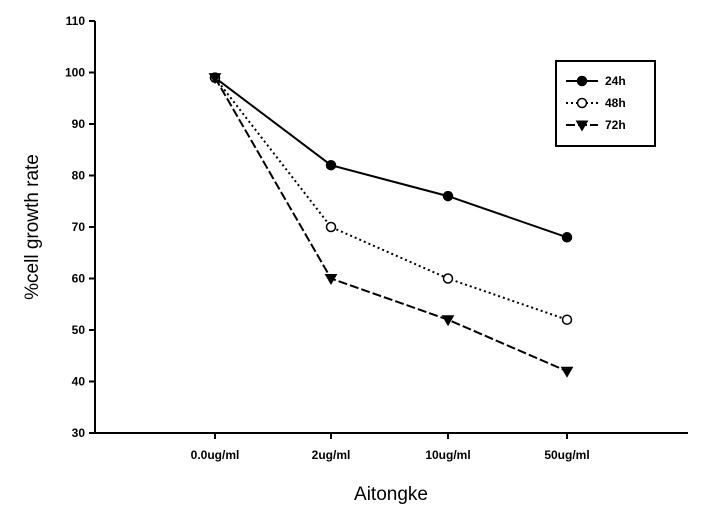 The image size is (705, 520). What do you see at coordinates (596, 125) in the screenshot?
I see `legend-item: 72h` at bounding box center [596, 125].